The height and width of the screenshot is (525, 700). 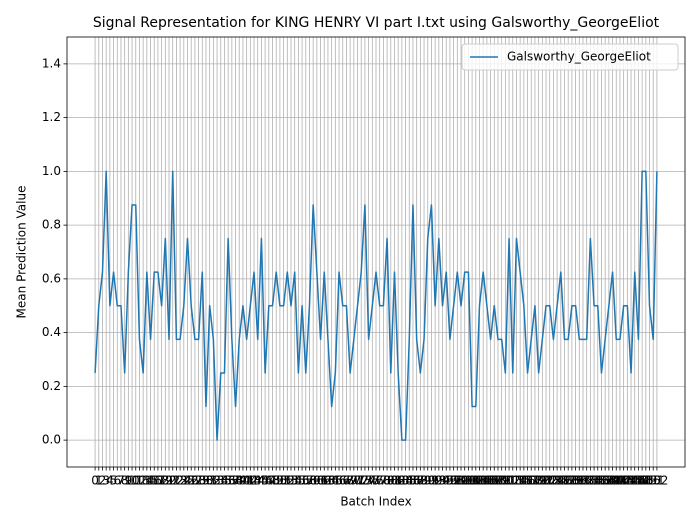 What do you see at coordinates (483, 481) in the screenshot?
I see `x-tick-label: 105` at bounding box center [483, 481].